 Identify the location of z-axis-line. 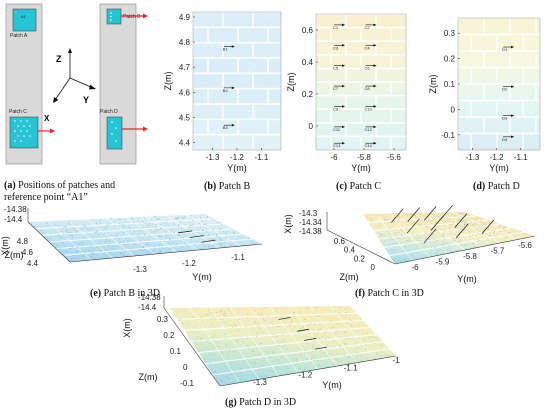
(49, 242).